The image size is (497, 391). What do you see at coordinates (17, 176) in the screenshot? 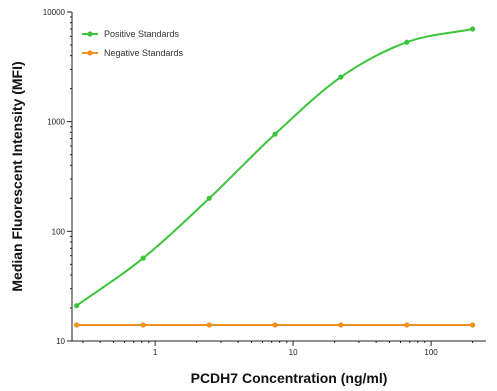
I see `y-axis-title: Median Fluorescent Intensity (MFI)` at bounding box center [17, 176].